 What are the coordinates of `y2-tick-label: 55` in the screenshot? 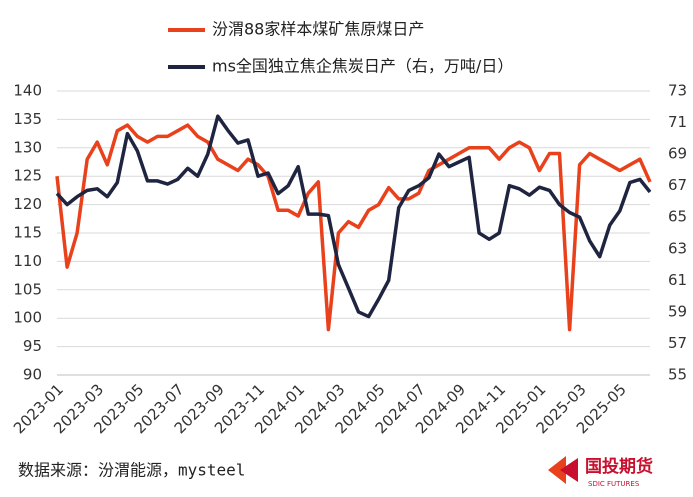 It's located at (677, 375).